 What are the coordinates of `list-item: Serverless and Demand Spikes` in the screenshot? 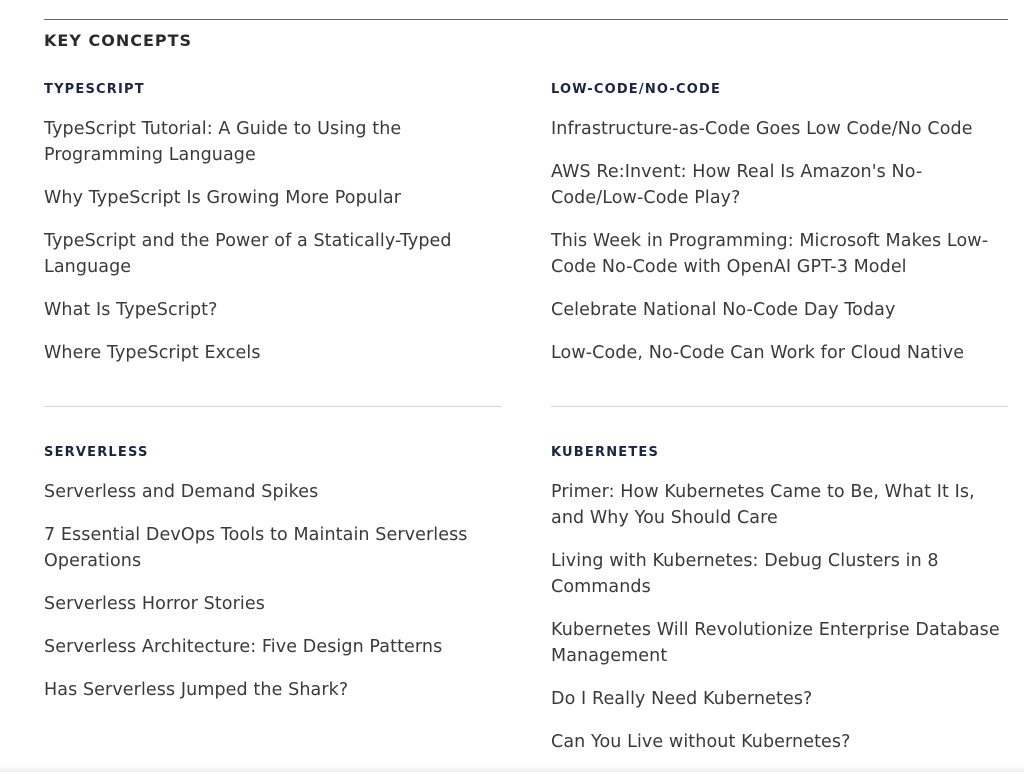 It's located at (273, 492).